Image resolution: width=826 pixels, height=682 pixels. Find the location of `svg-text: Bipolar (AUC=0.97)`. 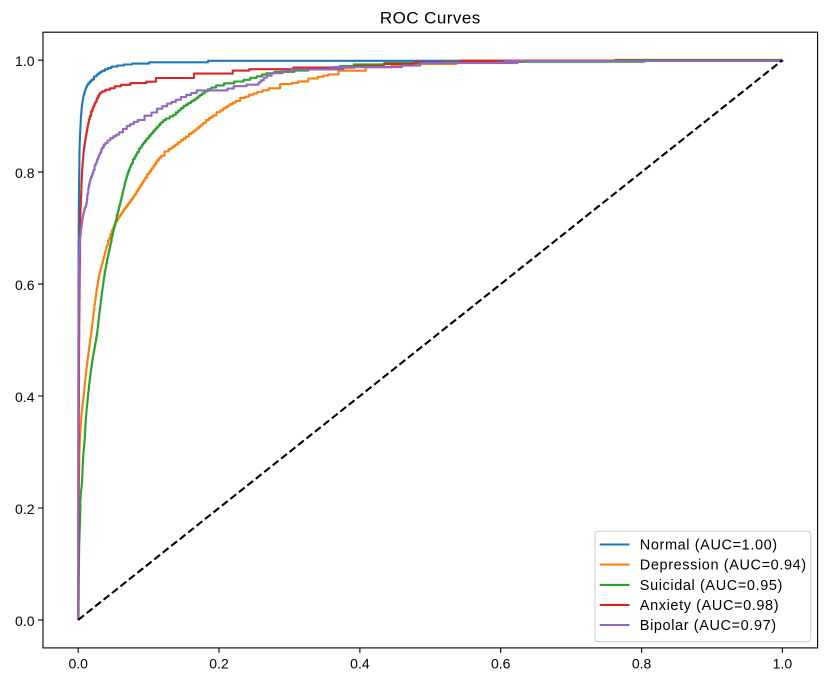

svg-text: Bipolar (AUC=0.97) is located at coordinates (708, 626).